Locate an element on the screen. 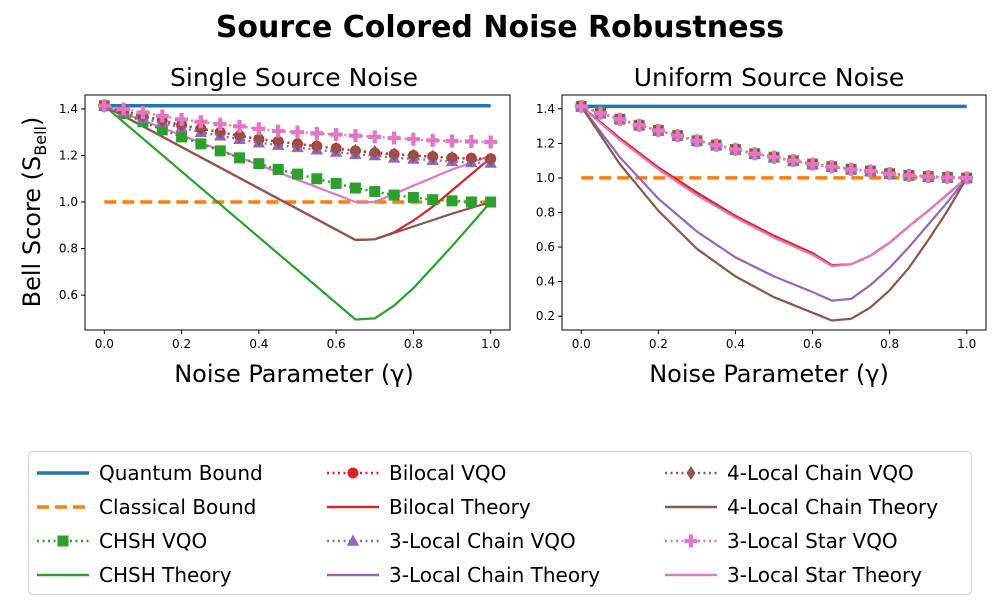  legend-item-bilocal-vqo: Bilocal VQO is located at coordinates (462, 473).